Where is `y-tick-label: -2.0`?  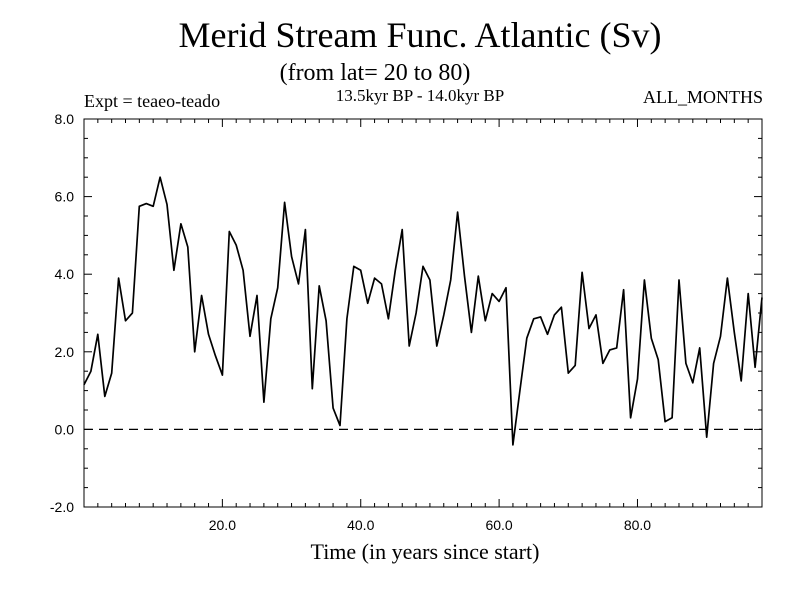 y-tick-label: -2.0 is located at coordinates (62, 507).